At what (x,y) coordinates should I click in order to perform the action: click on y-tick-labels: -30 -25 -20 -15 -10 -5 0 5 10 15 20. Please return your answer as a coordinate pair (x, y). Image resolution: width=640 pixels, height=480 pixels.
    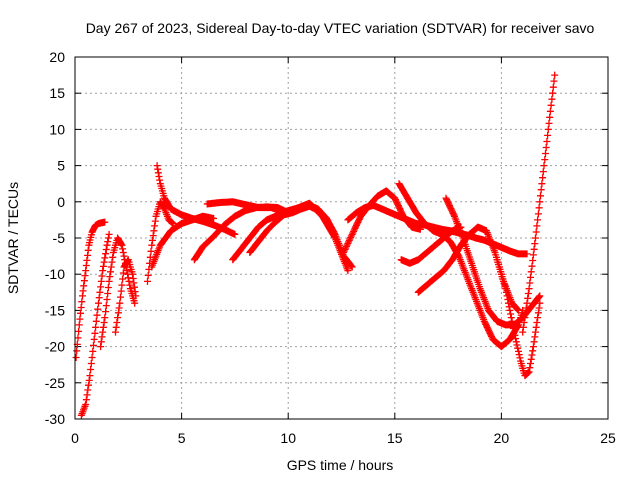
    Looking at the image, I should click on (55, 238).